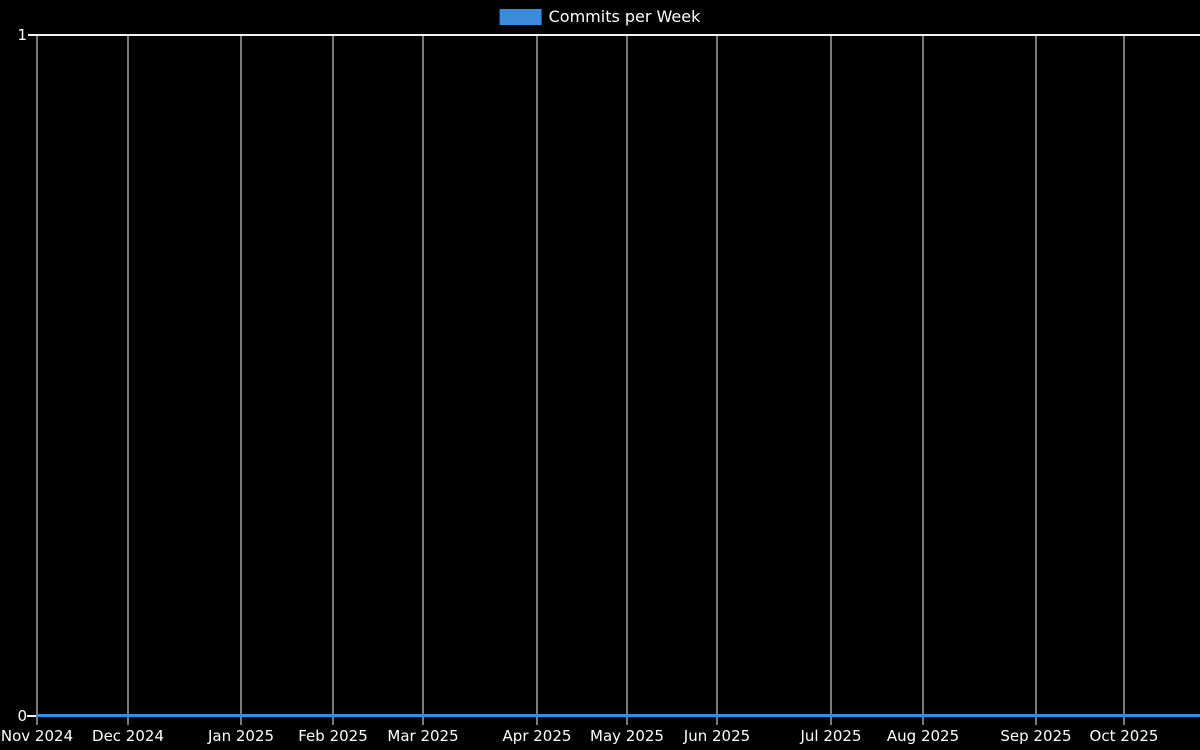  What do you see at coordinates (22, 35) in the screenshot?
I see `y-tick-label: 1` at bounding box center [22, 35].